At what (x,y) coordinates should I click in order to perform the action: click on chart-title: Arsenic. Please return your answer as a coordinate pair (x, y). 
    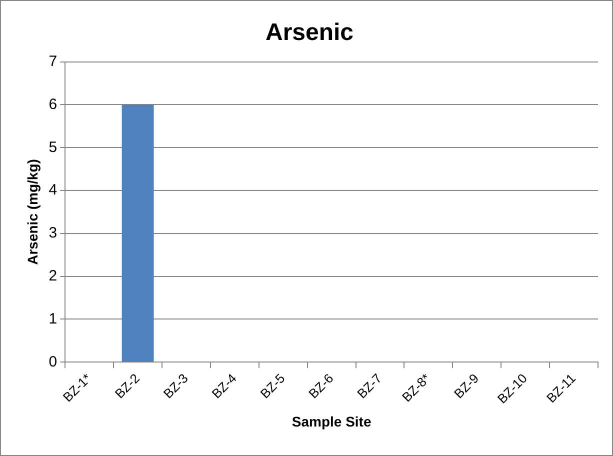
    Looking at the image, I should click on (309, 32).